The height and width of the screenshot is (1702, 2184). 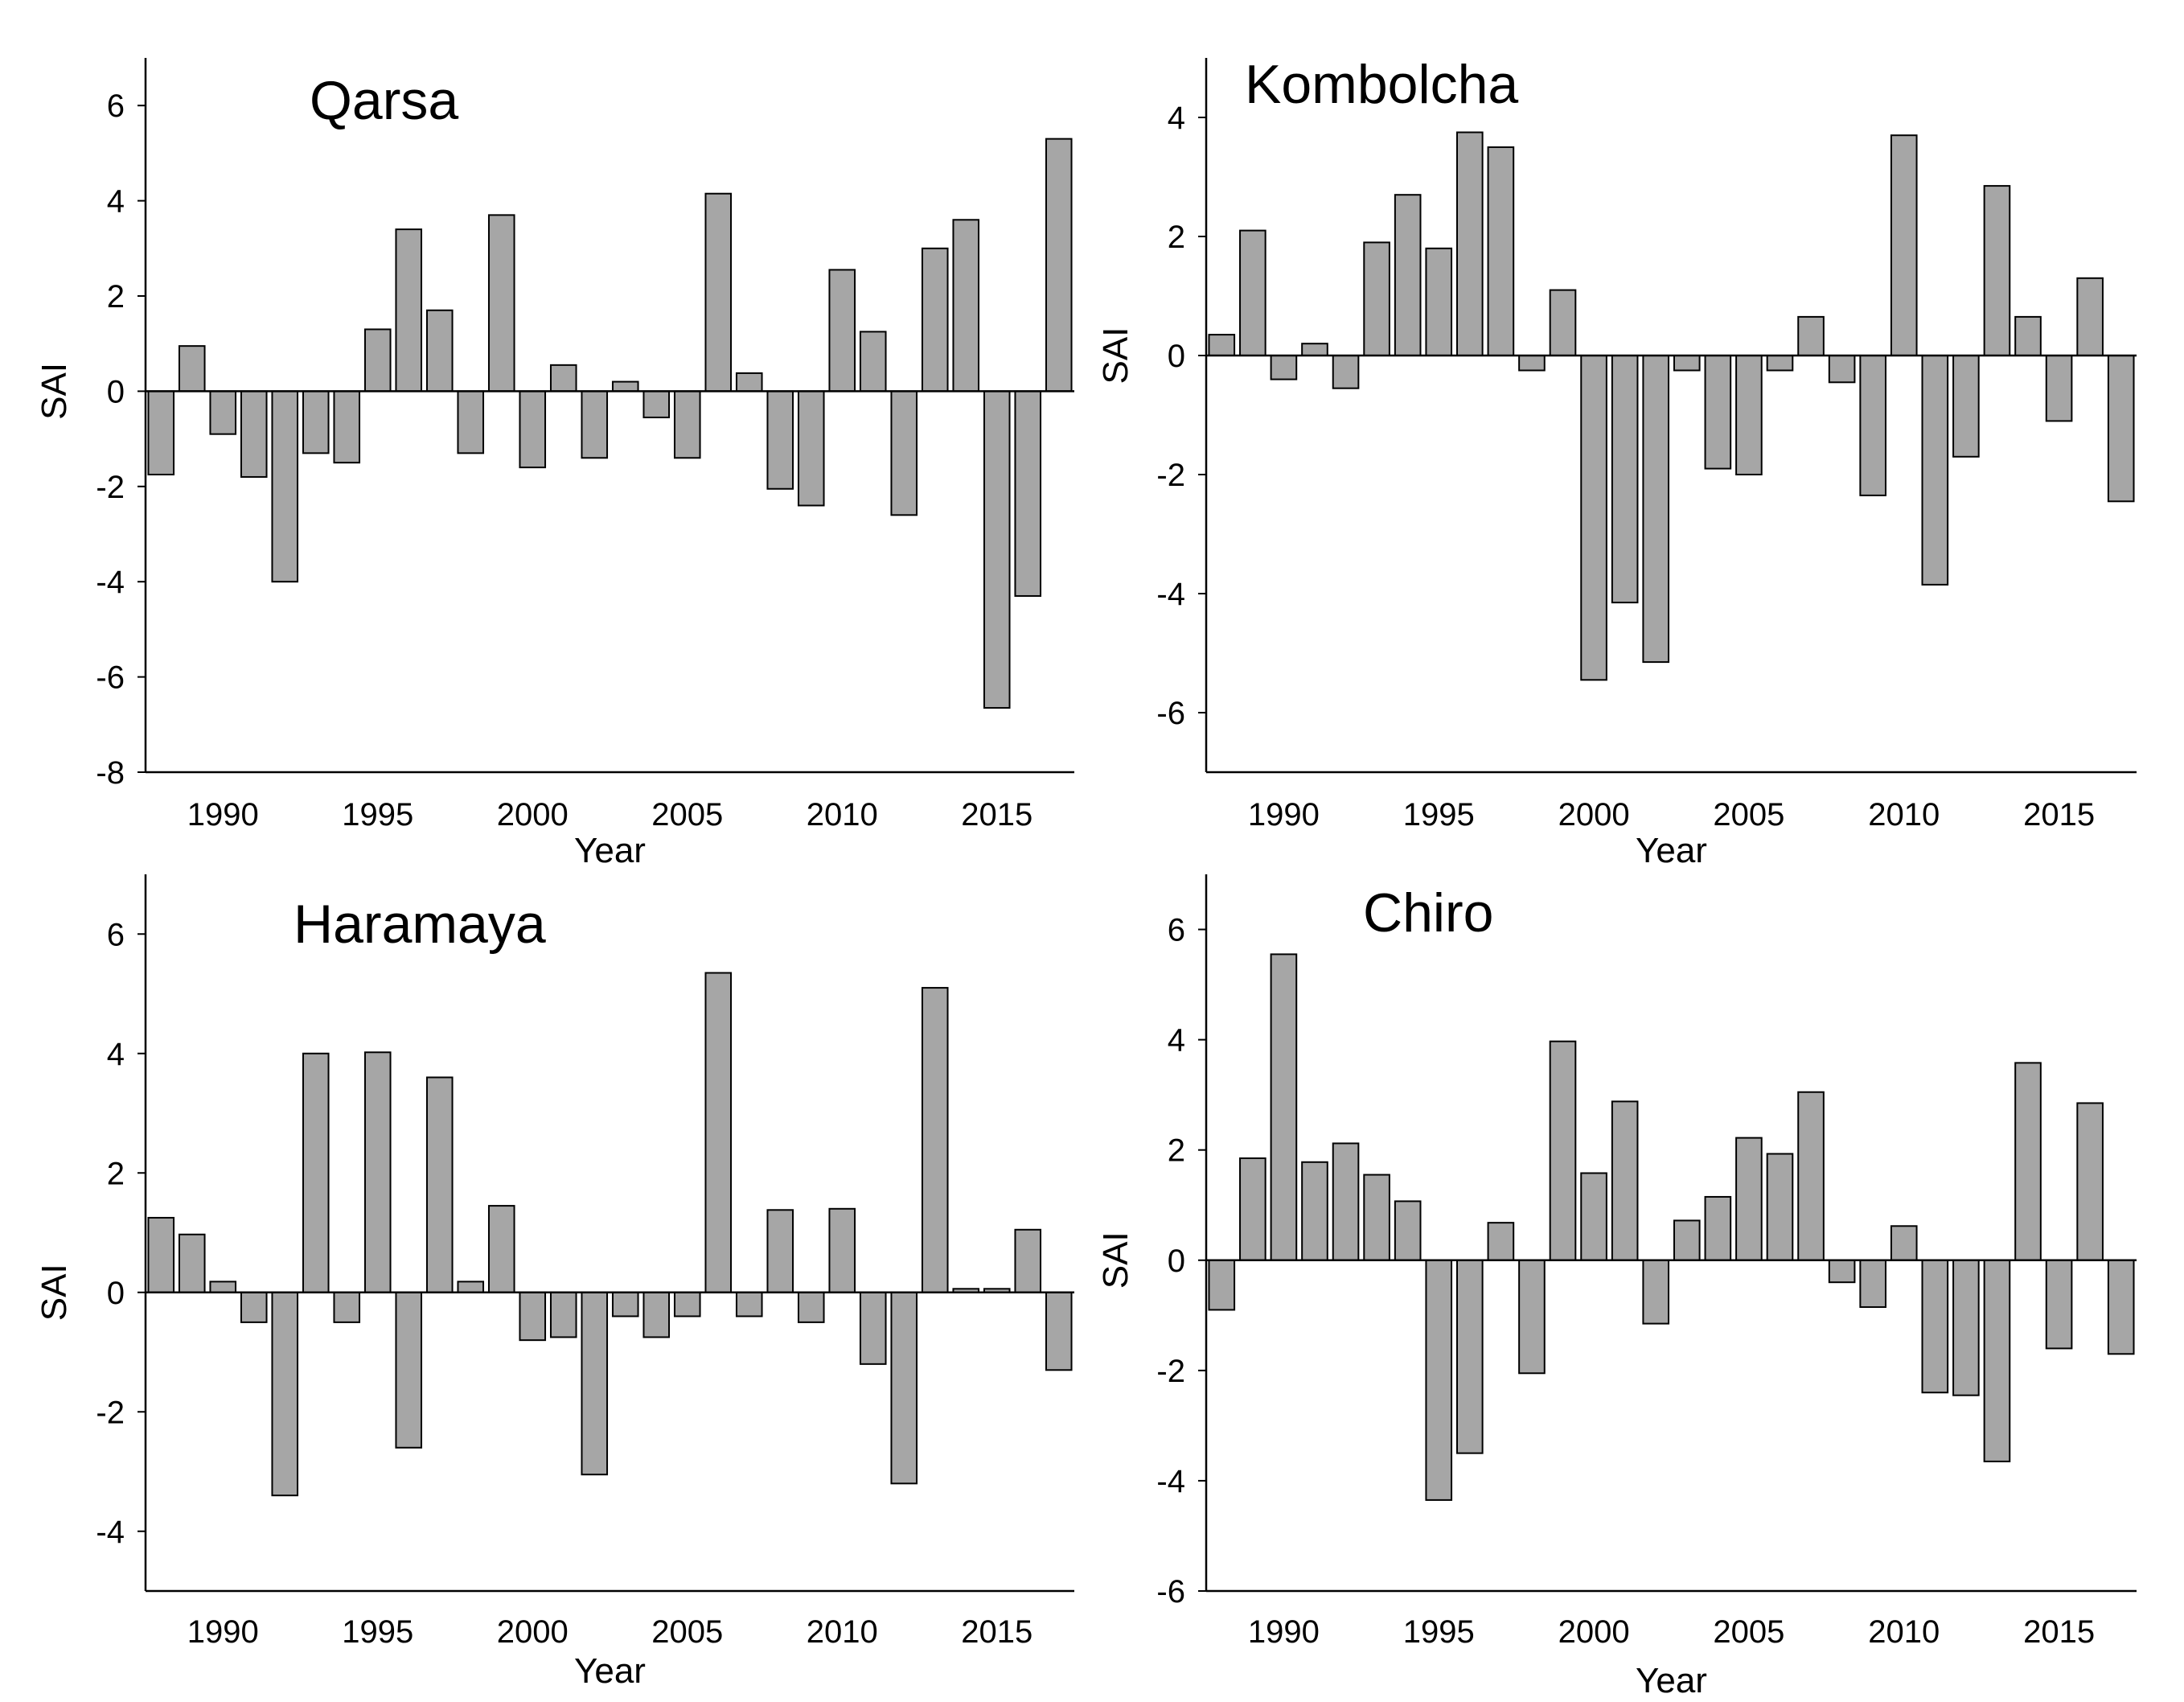 I want to click on x-tick-label: 2010, so click(x=1904, y=1632).